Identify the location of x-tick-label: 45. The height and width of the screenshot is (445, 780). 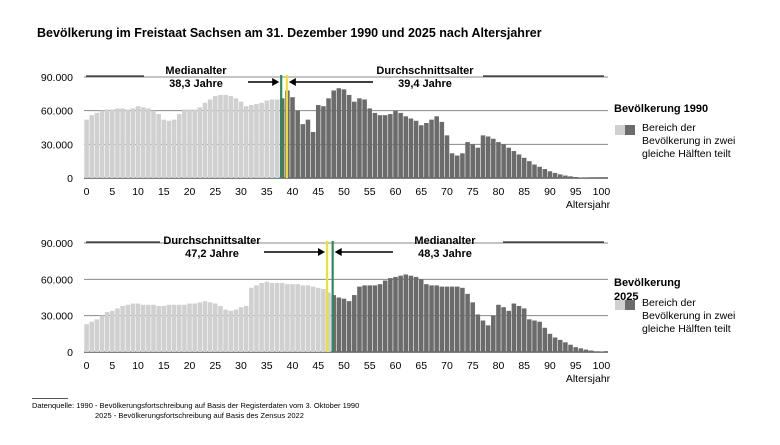
(318, 366).